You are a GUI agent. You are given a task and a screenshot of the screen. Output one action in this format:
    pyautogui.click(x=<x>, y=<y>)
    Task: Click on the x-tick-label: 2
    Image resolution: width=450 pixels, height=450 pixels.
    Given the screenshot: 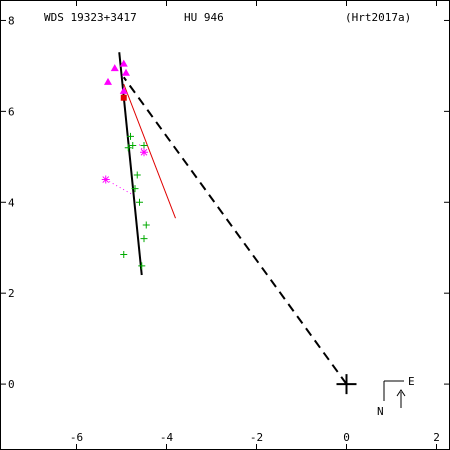 What is the action you would take?
    pyautogui.click(x=436, y=437)
    